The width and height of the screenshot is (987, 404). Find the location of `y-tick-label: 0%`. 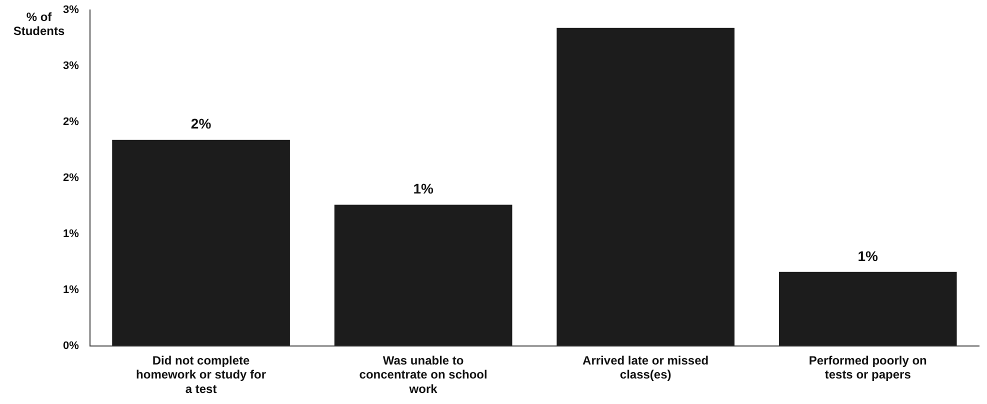

y-tick-label: 0% is located at coordinates (71, 346).